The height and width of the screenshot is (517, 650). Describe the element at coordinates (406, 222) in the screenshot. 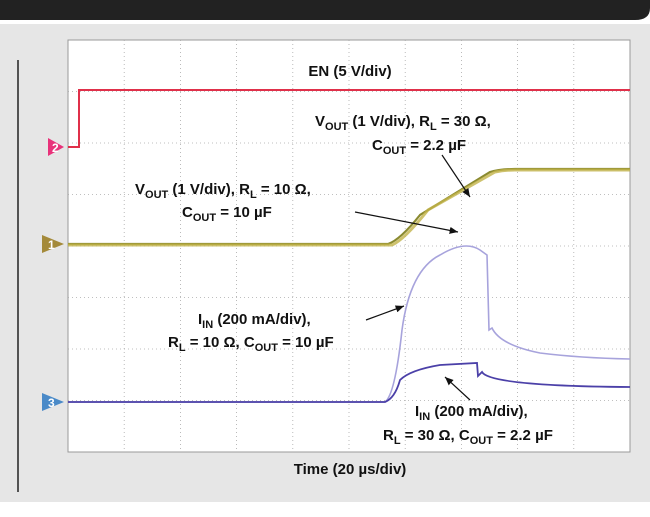

I see `arrow-vout10` at that location.